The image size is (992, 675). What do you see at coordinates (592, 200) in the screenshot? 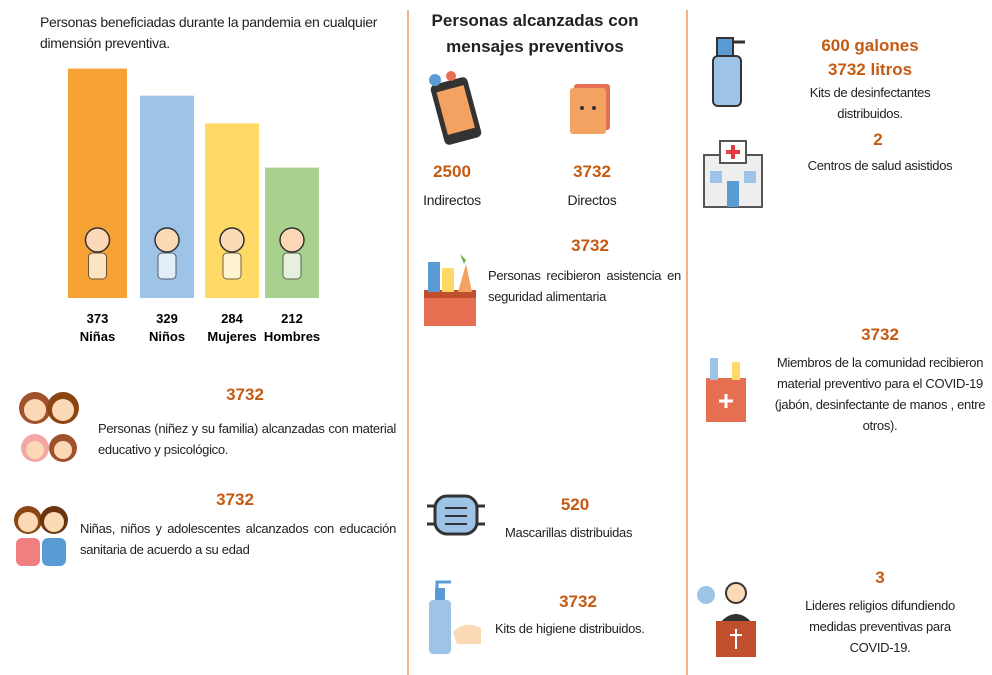
I see `label: Directos` at bounding box center [592, 200].